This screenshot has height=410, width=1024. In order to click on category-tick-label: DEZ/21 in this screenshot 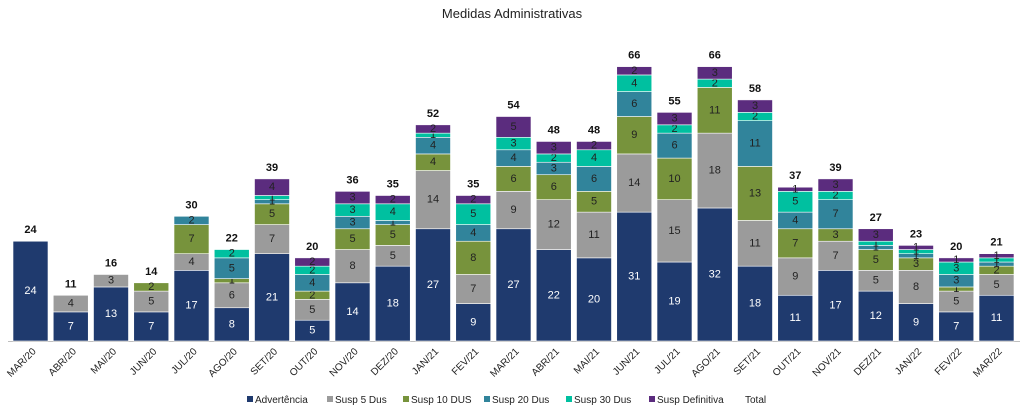, I will do `click(868, 362)`.